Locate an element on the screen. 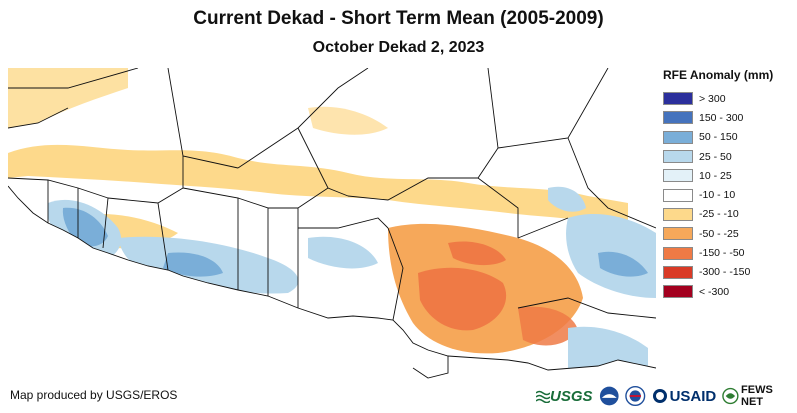  legend-item: 10 - 25 is located at coordinates (728, 175).